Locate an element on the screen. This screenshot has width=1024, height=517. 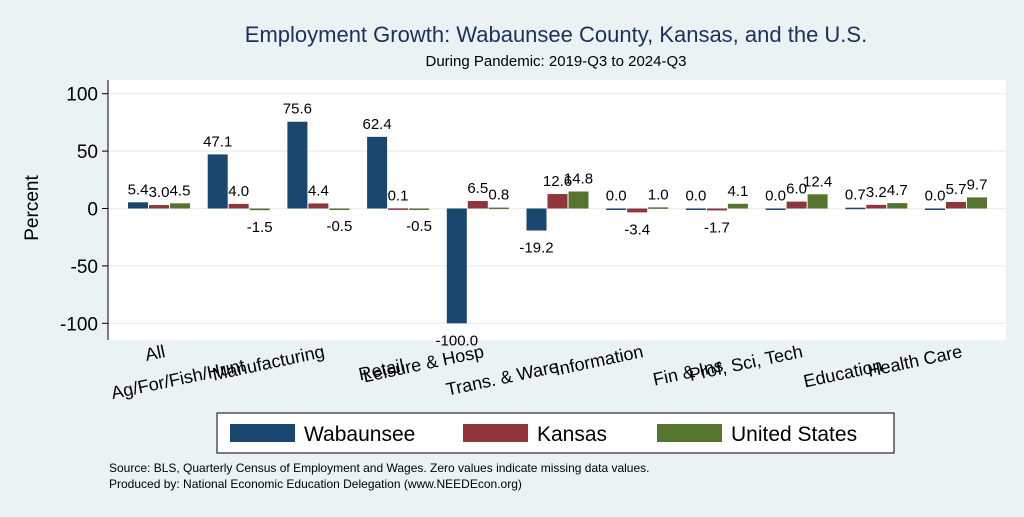
legend-swatch-wabaunsee is located at coordinates (262, 433).